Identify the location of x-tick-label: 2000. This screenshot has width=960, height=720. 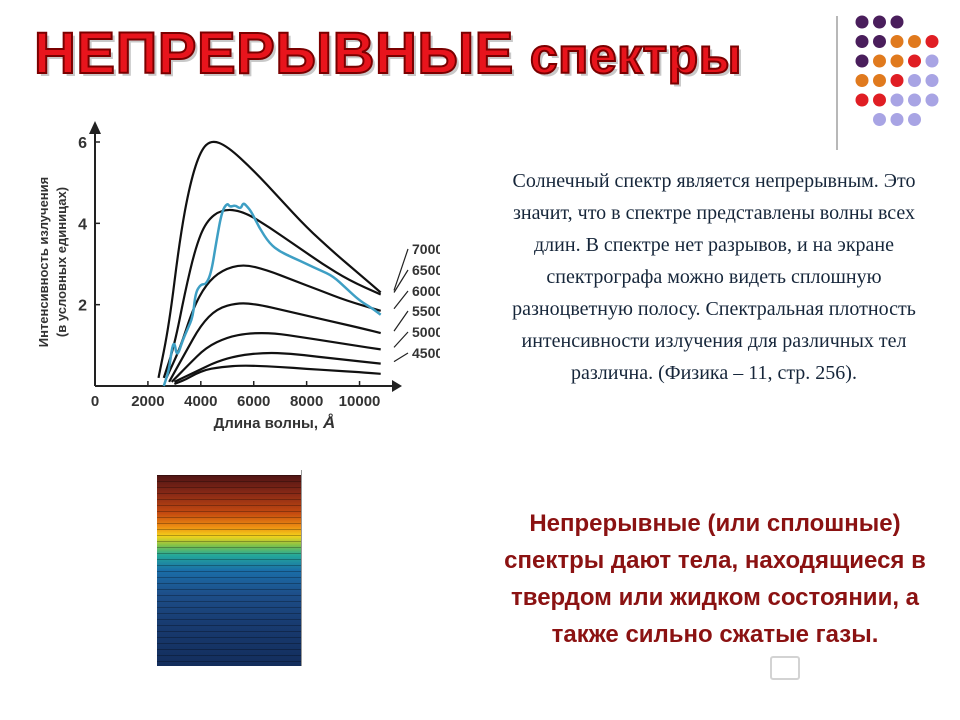
(147, 401).